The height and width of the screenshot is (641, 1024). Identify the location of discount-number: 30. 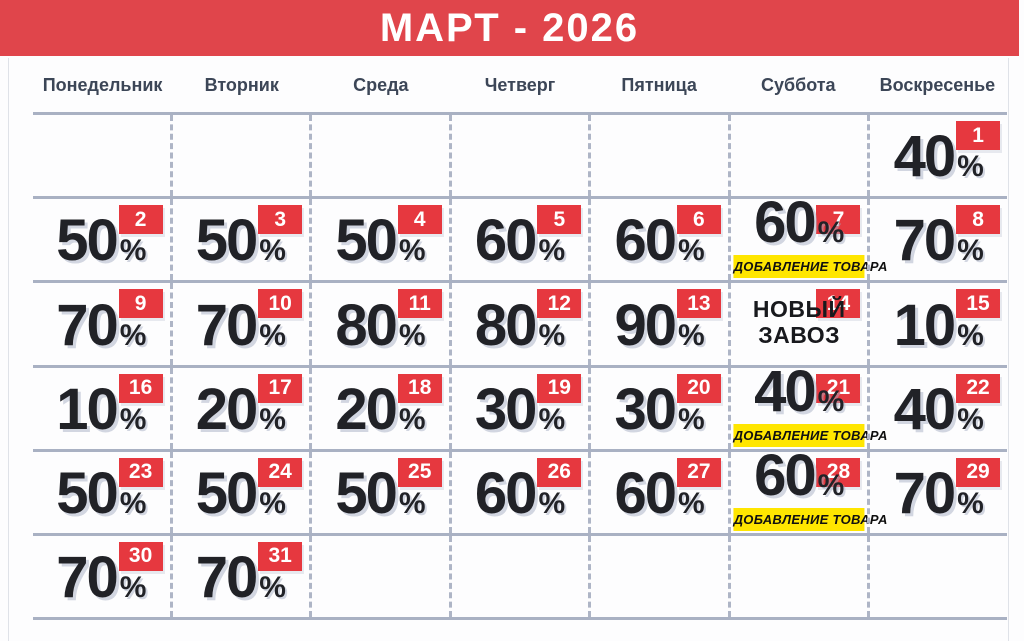
(645, 409).